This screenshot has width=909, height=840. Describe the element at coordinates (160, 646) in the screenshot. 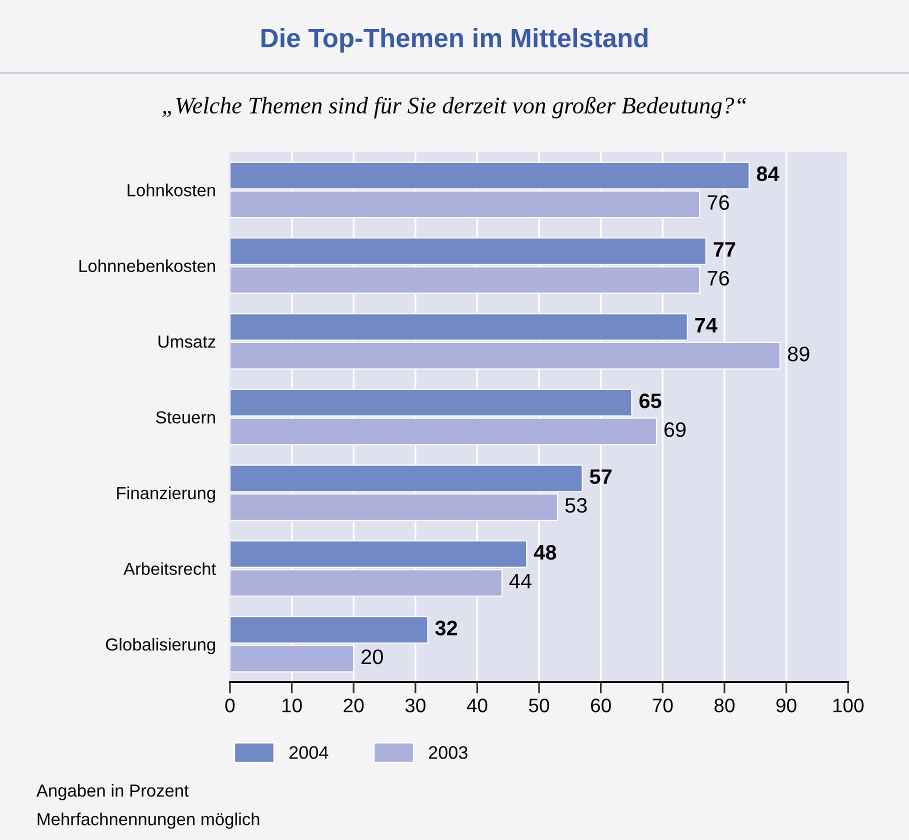

I see `y-tick-label: Globalisierung` at that location.